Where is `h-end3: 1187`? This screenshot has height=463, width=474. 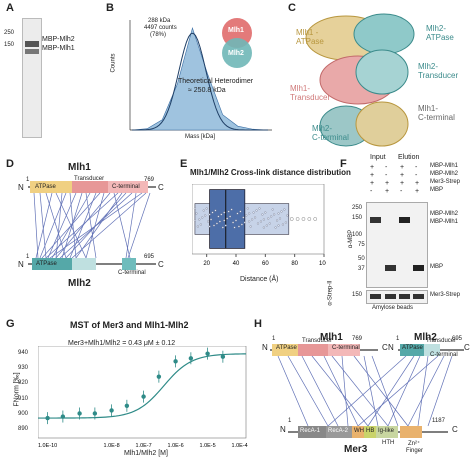 h-end3: 1187 is located at coordinates (438, 421).